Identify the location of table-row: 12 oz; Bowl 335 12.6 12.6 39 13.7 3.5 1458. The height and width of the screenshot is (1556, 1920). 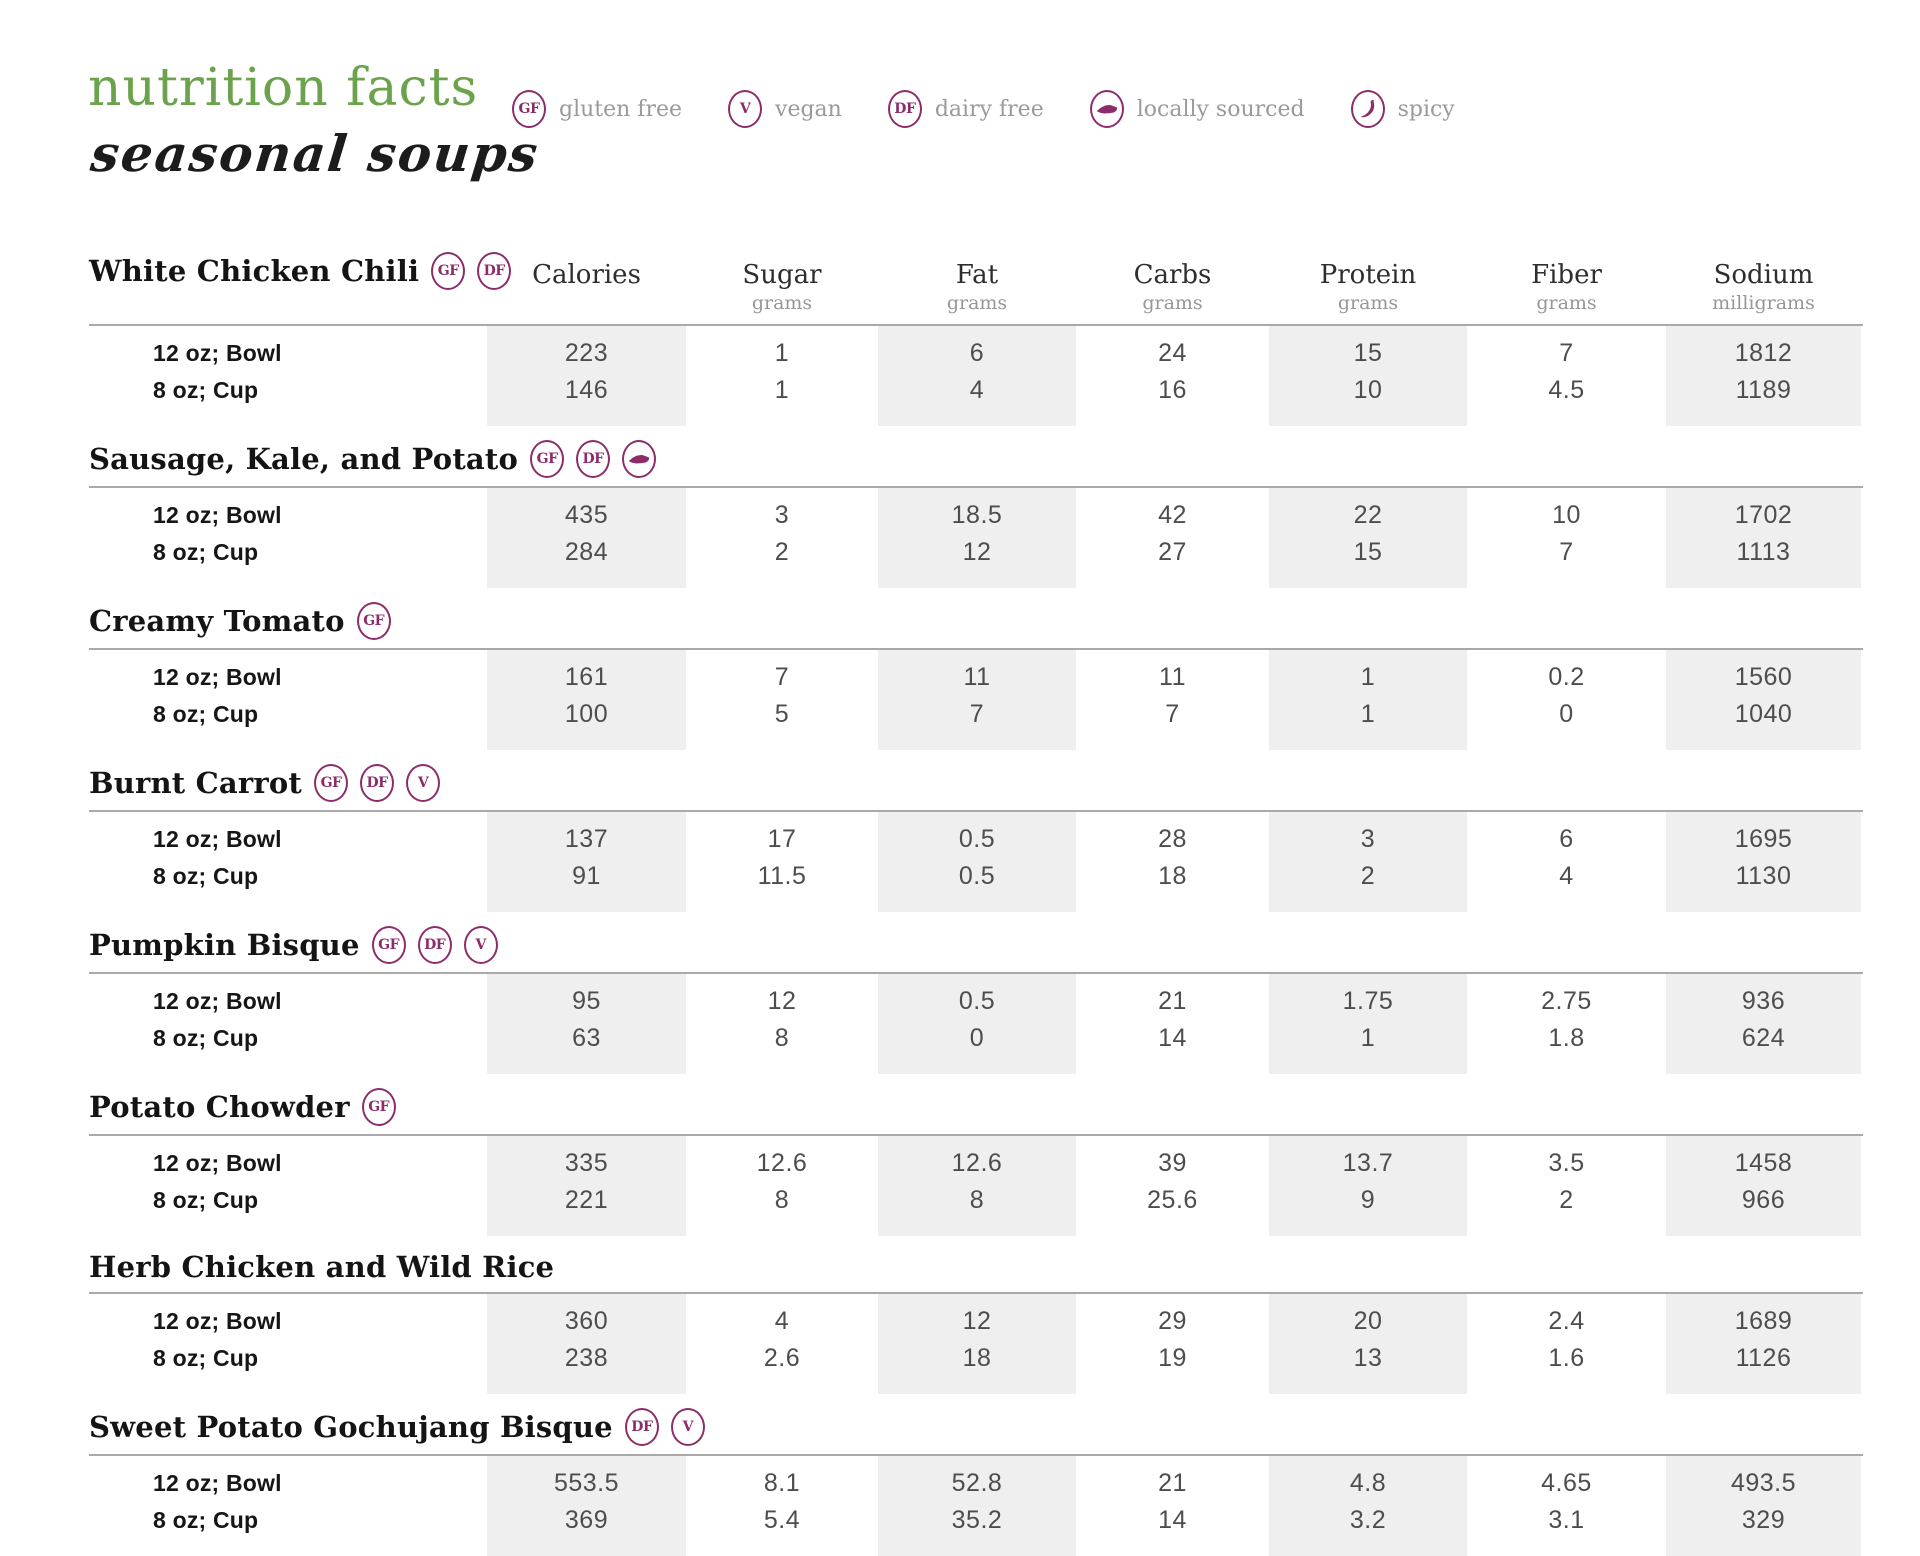
(976, 1163).